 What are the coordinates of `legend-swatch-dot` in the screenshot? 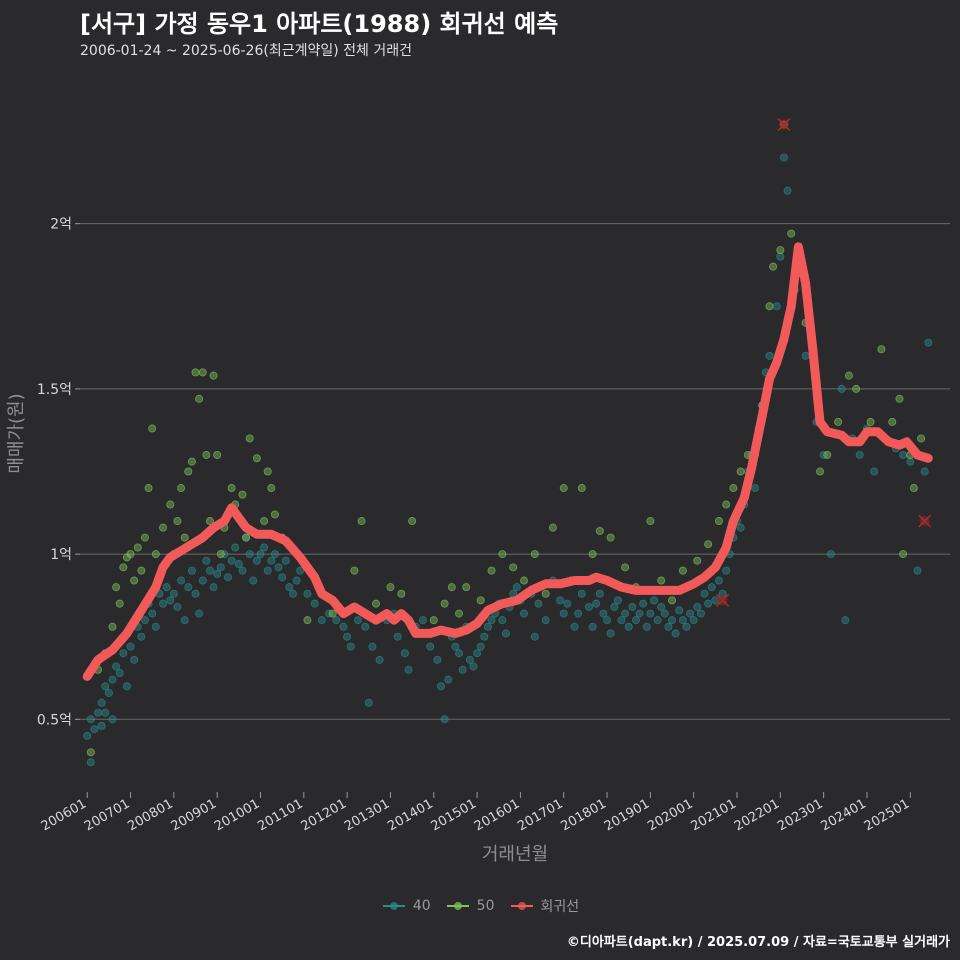 It's located at (521, 906).